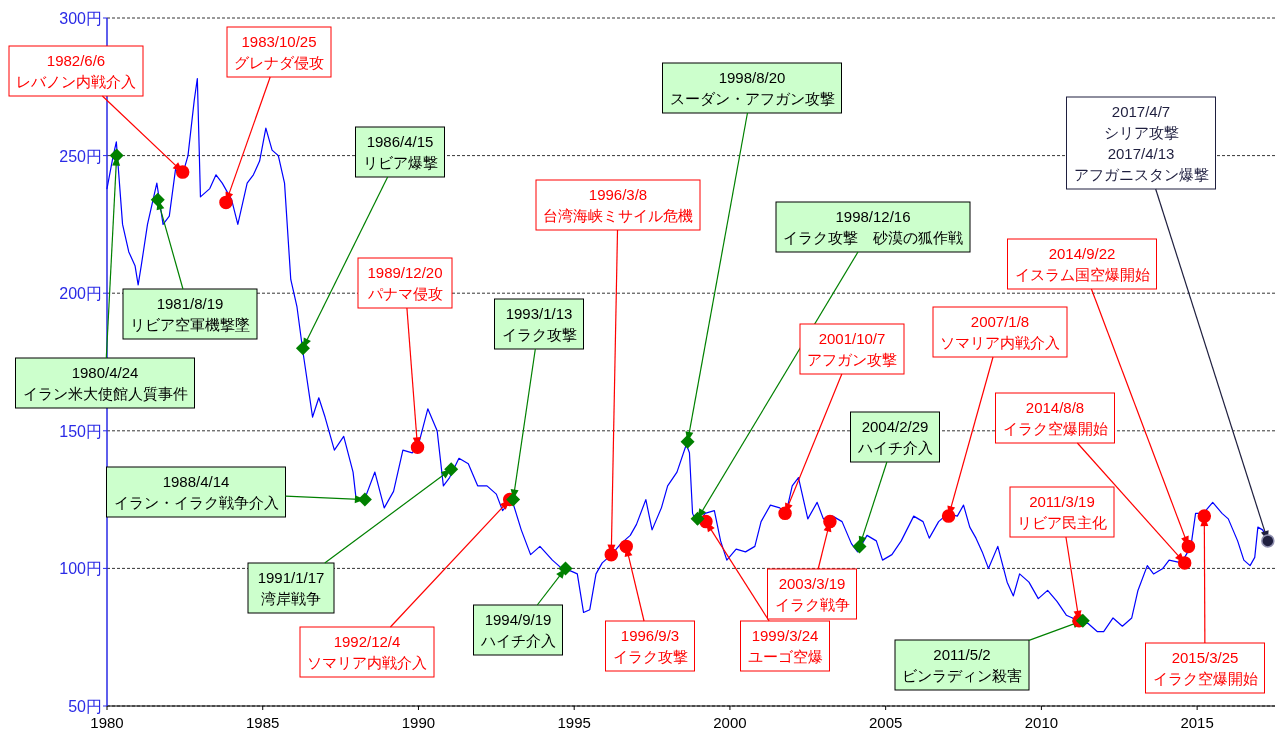  Describe the element at coordinates (1000, 332) in the screenshot. I see `annotation: 2007/1/8 ソマリア内戦介入` at that location.